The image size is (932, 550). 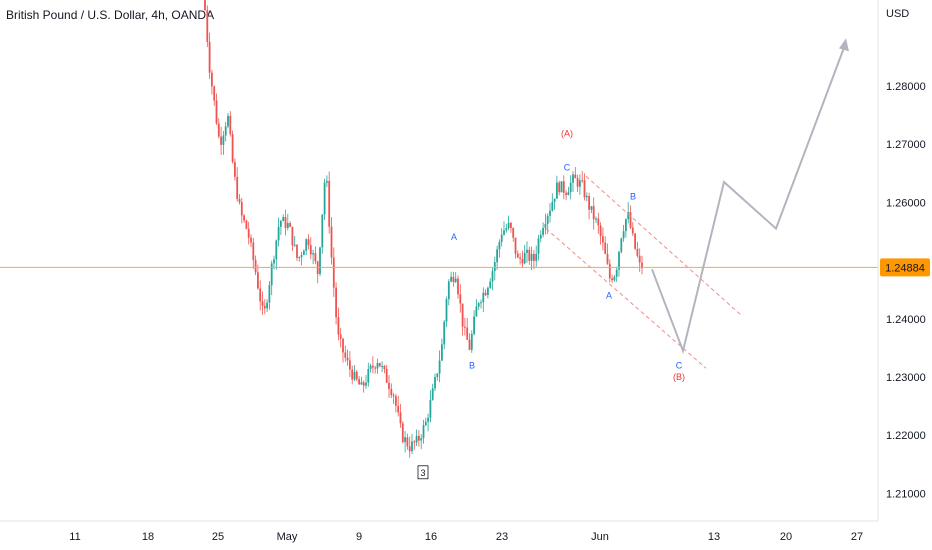 I want to click on time-tick-label: 16, so click(x=431, y=537).